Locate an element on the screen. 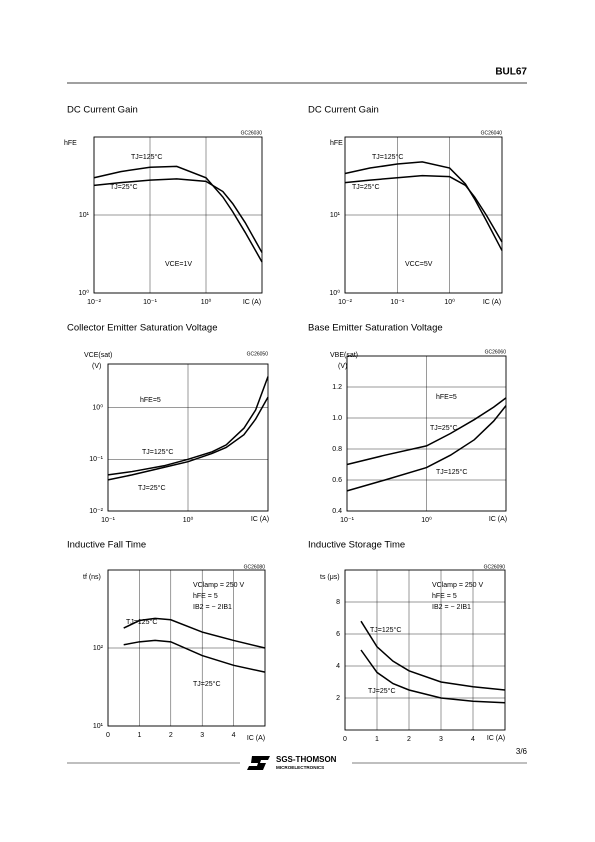 The height and width of the screenshot is (842, 595). chart-title: Inductive Fall Time is located at coordinates (106, 545).